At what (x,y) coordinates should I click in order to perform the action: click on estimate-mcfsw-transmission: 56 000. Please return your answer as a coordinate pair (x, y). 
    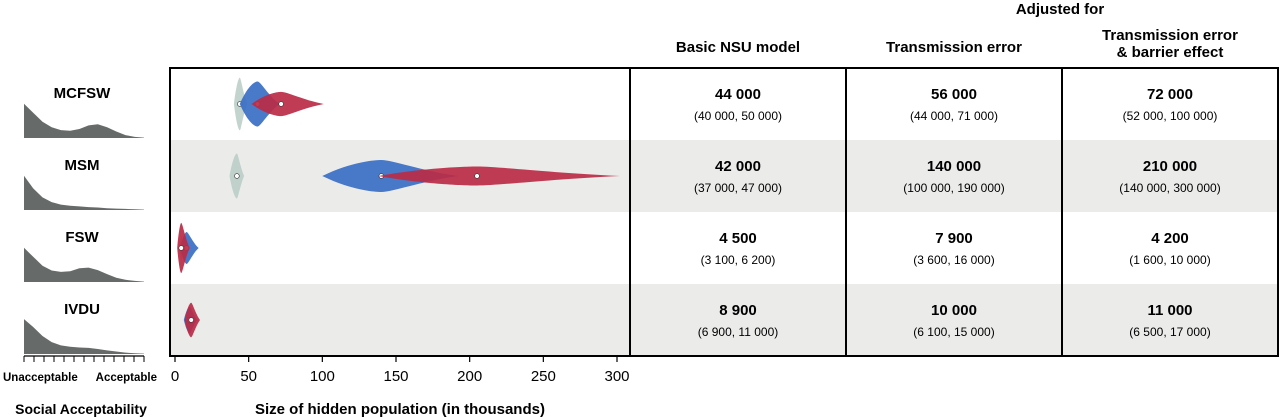
    Looking at the image, I should click on (954, 94).